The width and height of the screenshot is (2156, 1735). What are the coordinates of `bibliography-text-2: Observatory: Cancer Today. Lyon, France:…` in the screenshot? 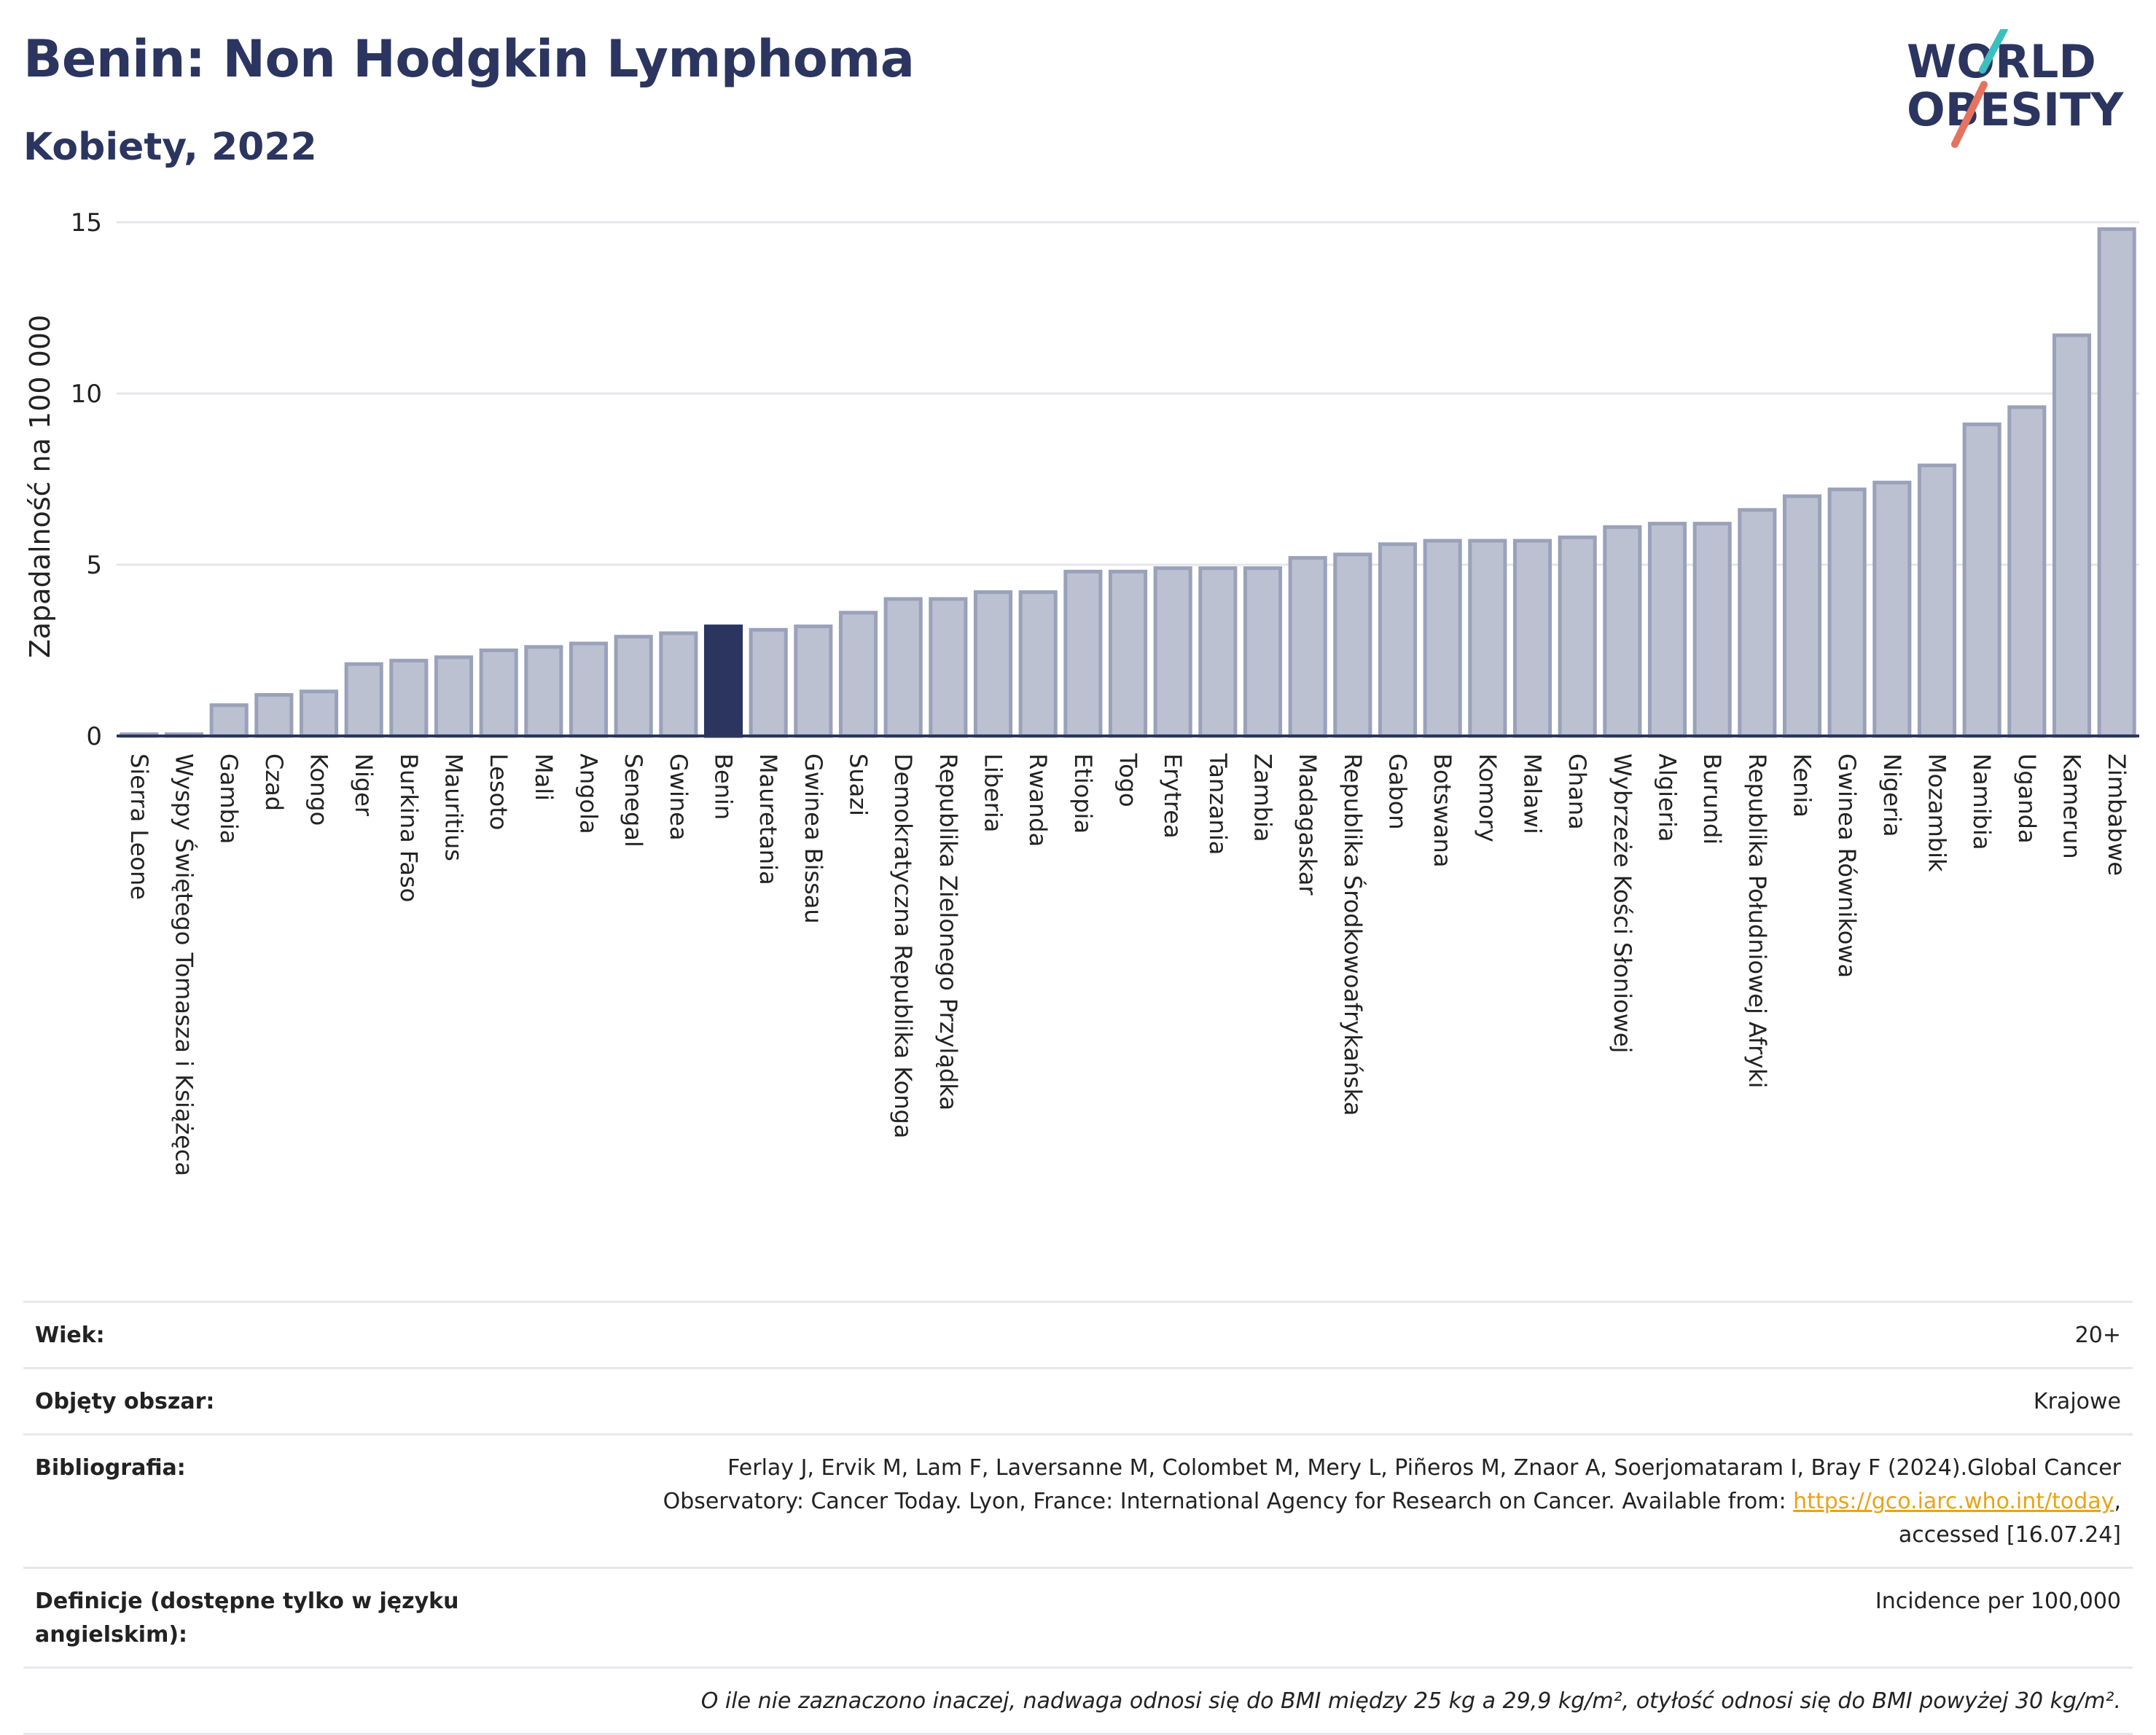 It's located at (1228, 1501).